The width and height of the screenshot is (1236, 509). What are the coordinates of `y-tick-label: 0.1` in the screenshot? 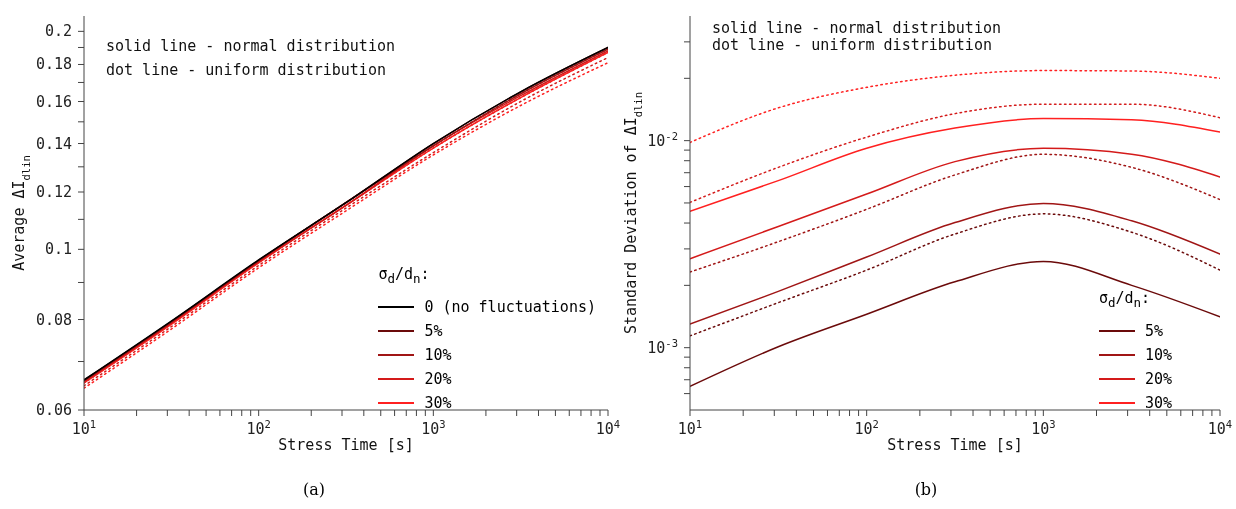 It's located at (58, 249).